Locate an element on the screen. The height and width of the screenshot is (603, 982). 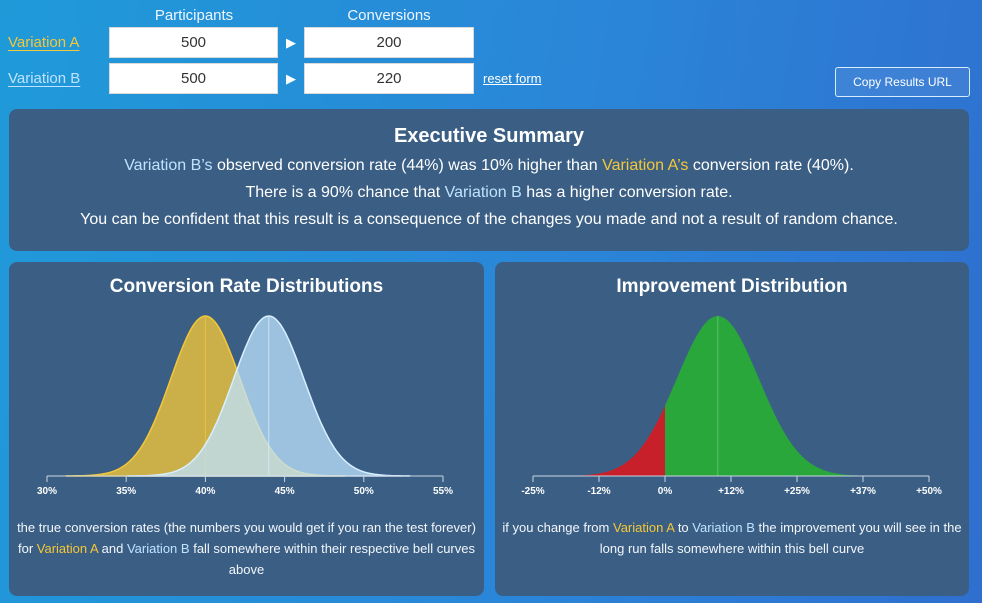
x-tick-label: 0% is located at coordinates (665, 491).